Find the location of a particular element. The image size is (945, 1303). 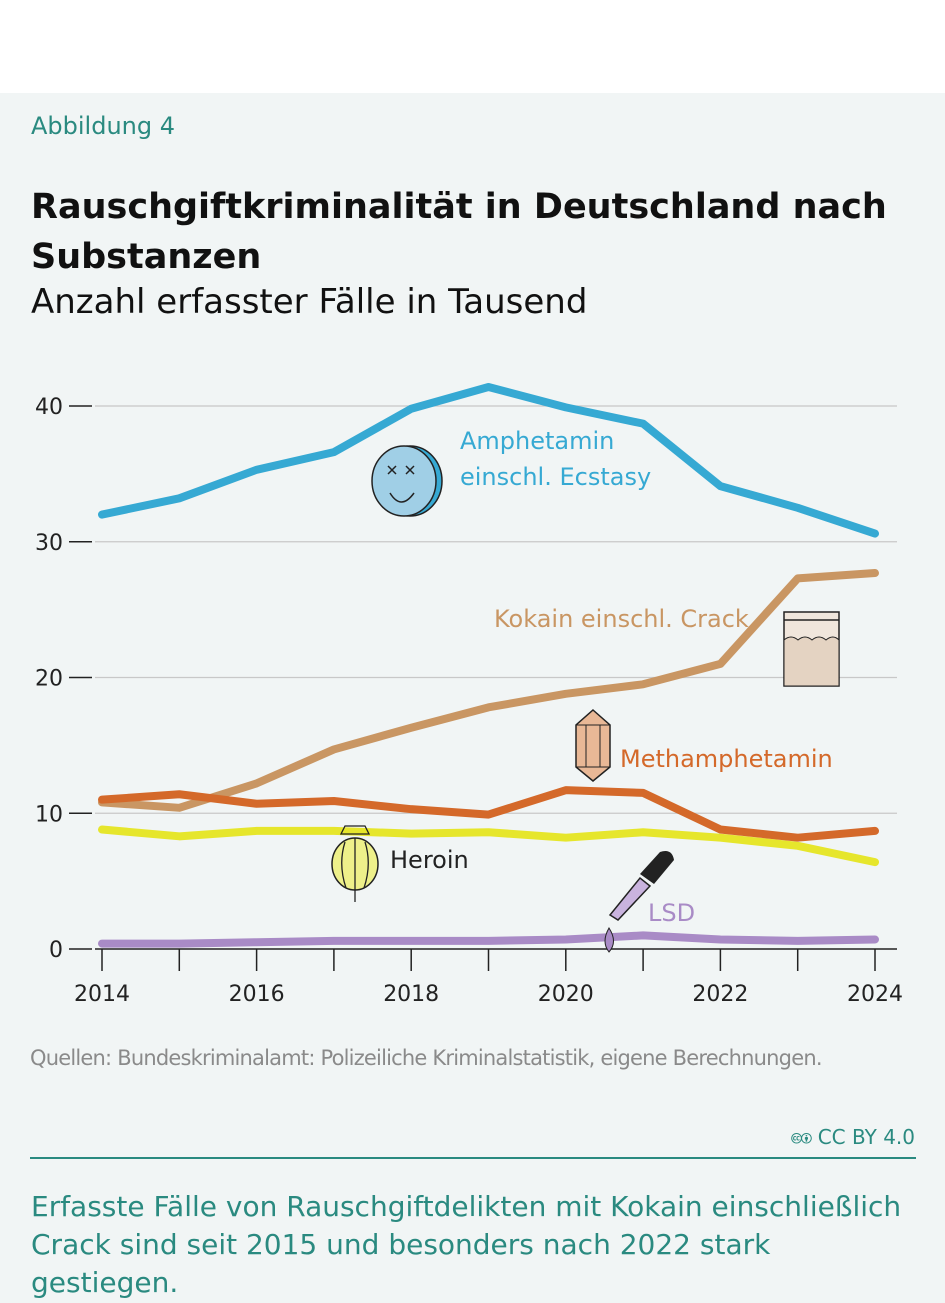

chart-subtitle: Anzahl erfasster Fälle in Tausend is located at coordinates (309, 302).